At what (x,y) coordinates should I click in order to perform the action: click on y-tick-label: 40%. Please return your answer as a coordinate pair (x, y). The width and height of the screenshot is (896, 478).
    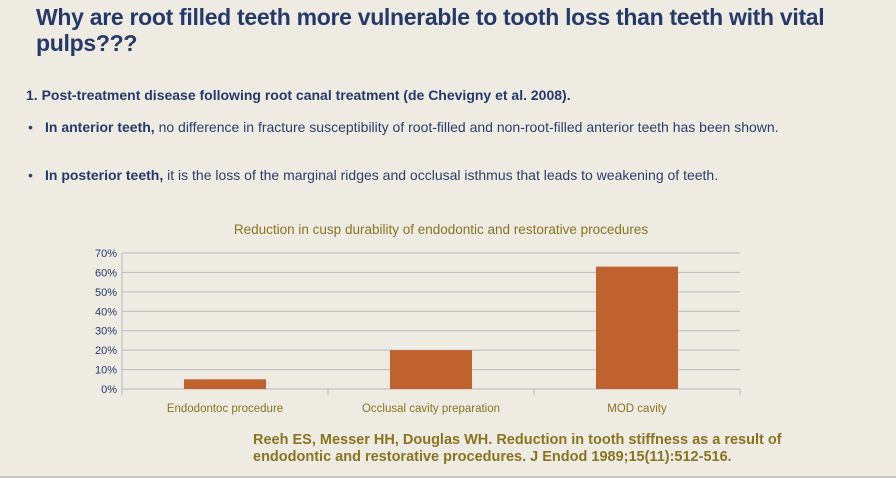
    Looking at the image, I should click on (106, 312).